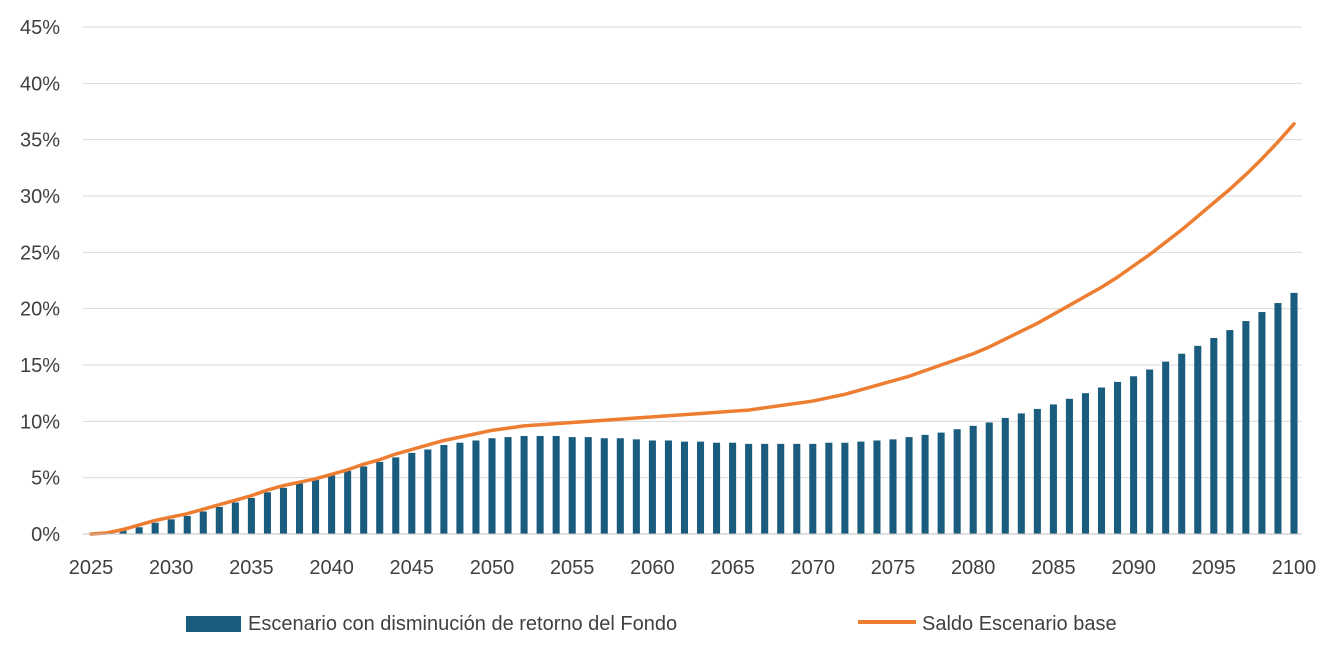 This screenshot has height=648, width=1323. Describe the element at coordinates (1053, 568) in the screenshot. I see `x-tick-label: 2085` at that location.